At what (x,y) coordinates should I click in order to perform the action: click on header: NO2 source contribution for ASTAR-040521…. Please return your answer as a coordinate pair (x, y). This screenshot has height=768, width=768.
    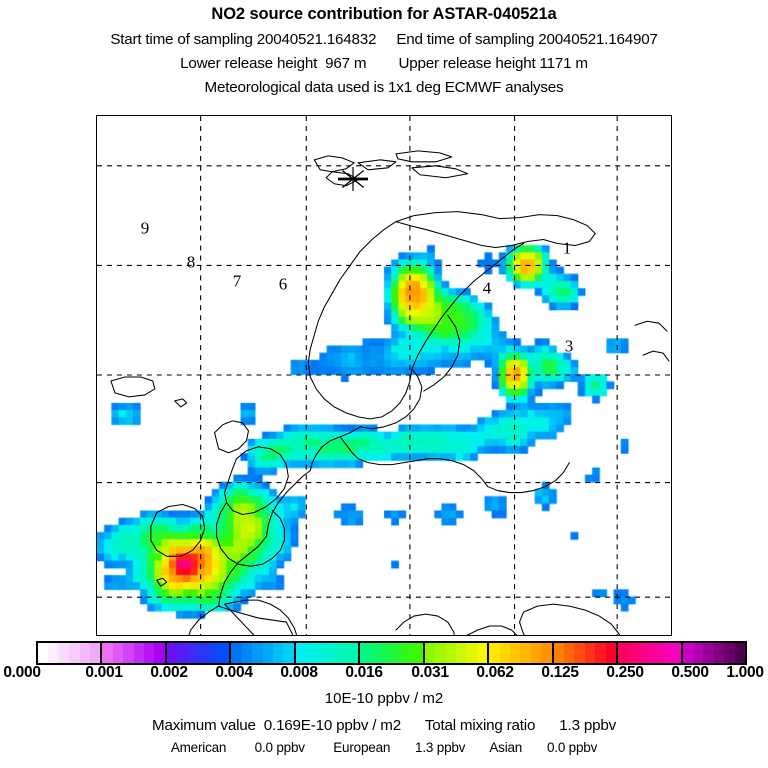
    Looking at the image, I should click on (384, 47).